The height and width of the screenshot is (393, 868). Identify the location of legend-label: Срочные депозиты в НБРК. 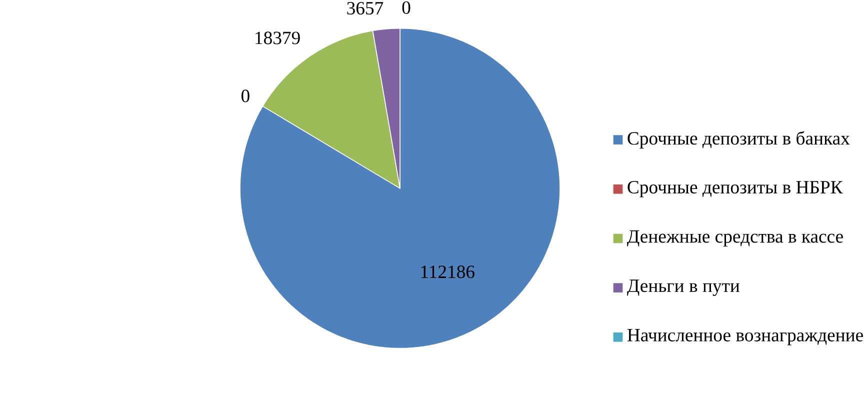
(735, 189).